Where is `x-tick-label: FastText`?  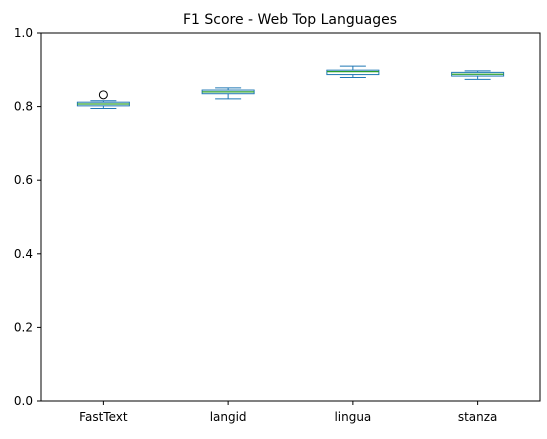
x-tick-label: FastText is located at coordinates (103, 417).